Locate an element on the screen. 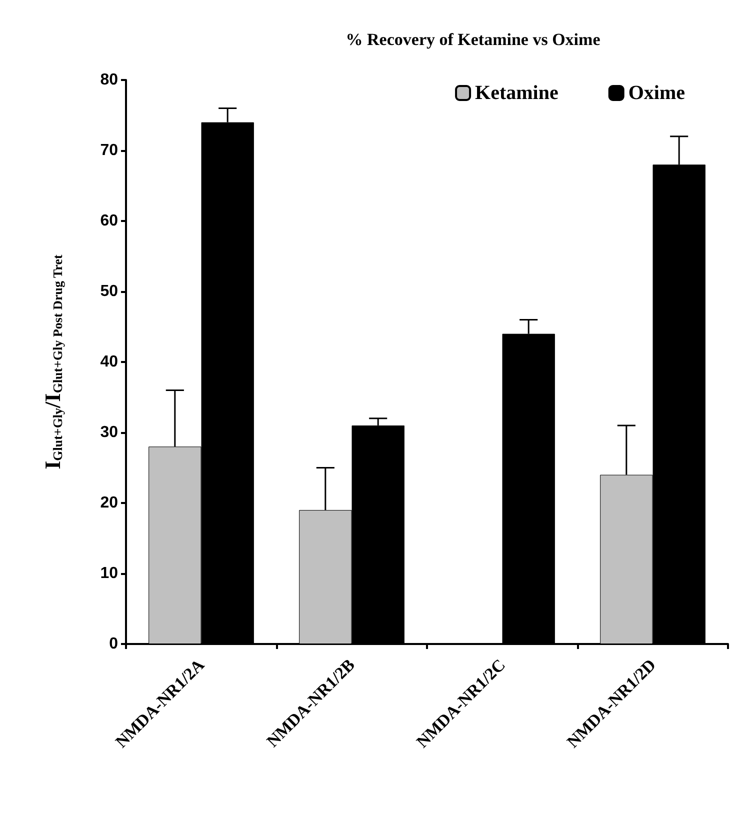  y-tick-label: 50 is located at coordinates (109, 291).